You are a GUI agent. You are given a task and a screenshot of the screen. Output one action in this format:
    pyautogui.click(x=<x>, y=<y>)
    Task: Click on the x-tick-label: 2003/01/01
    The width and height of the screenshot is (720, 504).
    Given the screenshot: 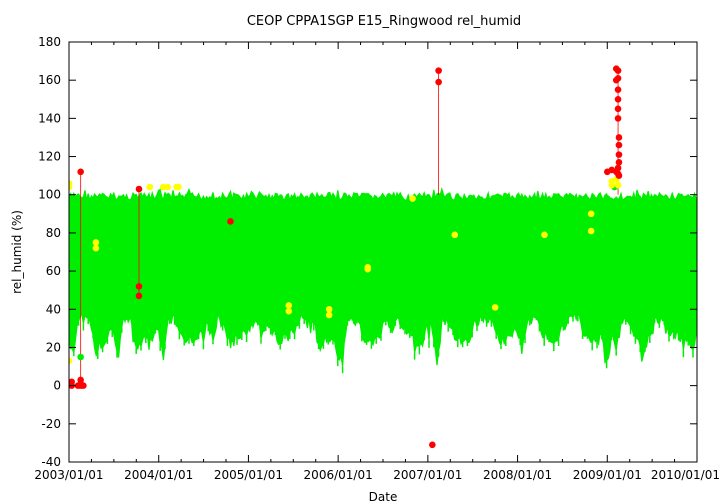 What is the action you would take?
    pyautogui.click(x=68, y=475)
    